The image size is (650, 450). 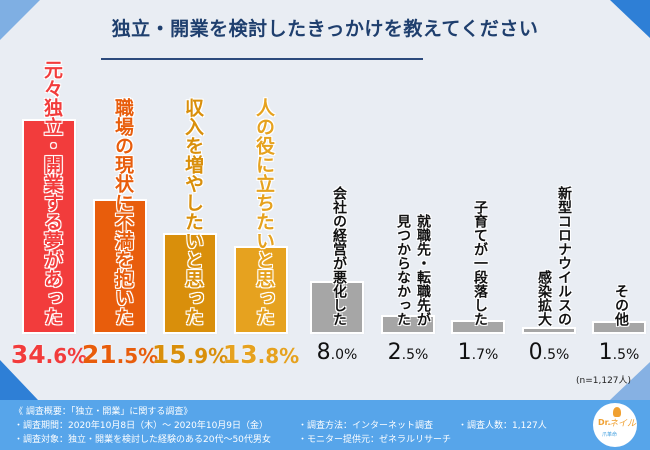 I want to click on value-label: 0.5%, so click(x=549, y=352).